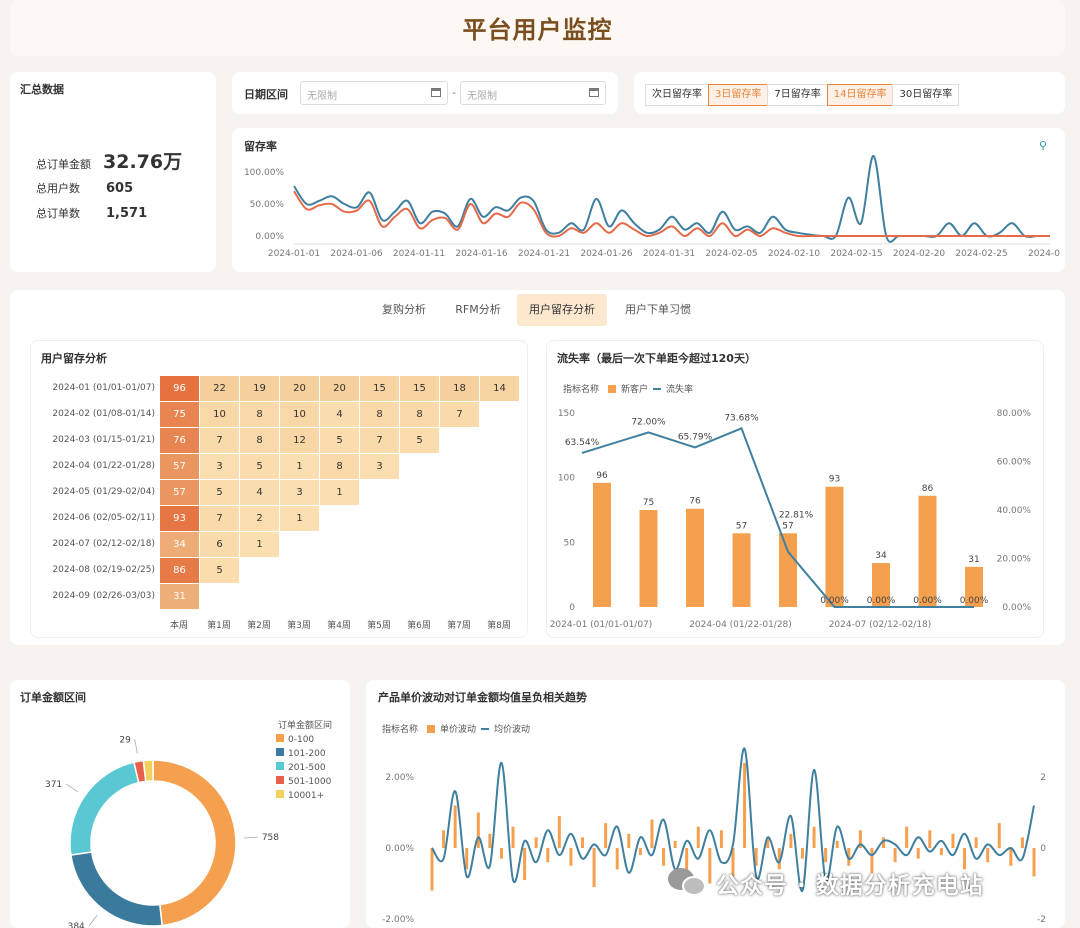  I want to click on cohort-cell: 5, so click(339, 440).